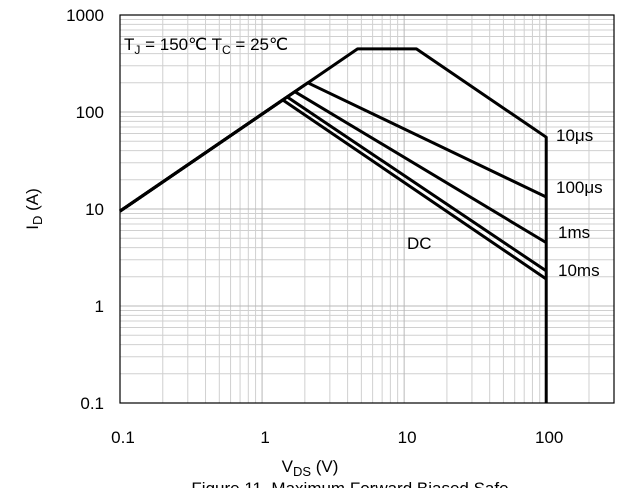  Describe the element at coordinates (419, 243) in the screenshot. I see `series-label: DC` at that location.